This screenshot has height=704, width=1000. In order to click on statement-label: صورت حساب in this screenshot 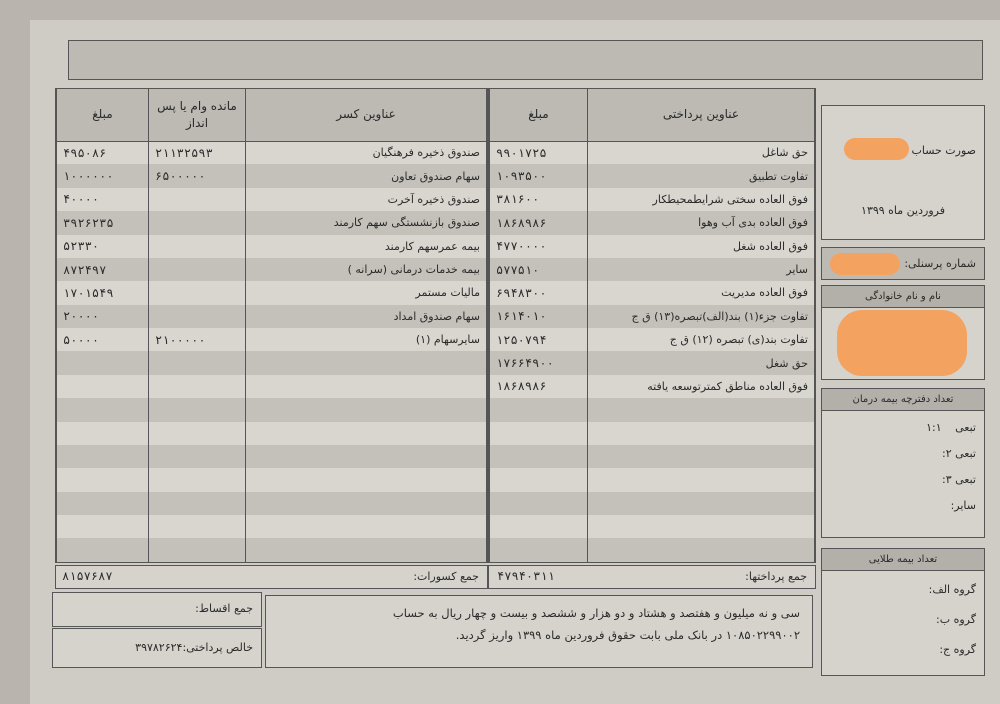, I will do `click(943, 150)`.